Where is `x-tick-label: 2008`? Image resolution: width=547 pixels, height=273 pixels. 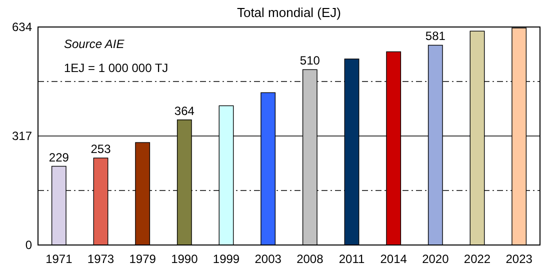
x-tick-label: 2008 is located at coordinates (310, 259).